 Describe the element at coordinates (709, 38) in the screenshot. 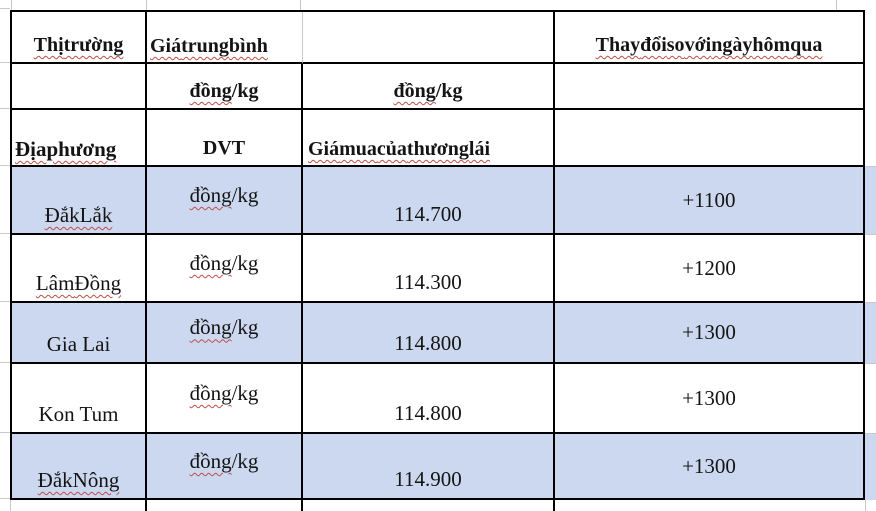

I see `header-change: Thay đổi so với ngày hôm qua` at that location.